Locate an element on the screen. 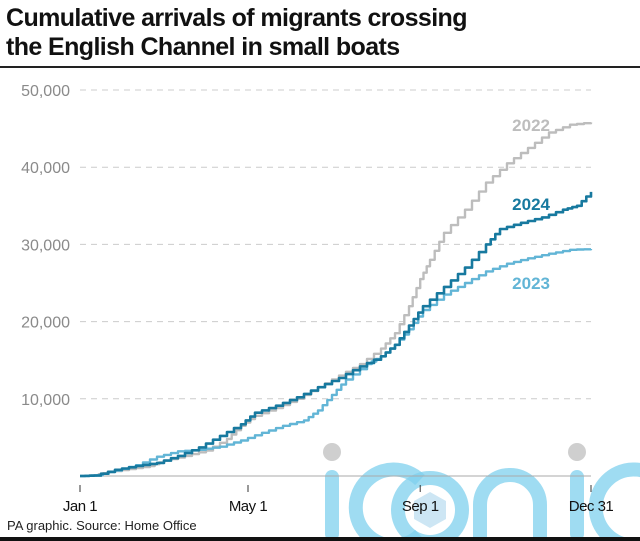 The height and width of the screenshot is (541, 640). watermark is located at coordinates (481, 492).